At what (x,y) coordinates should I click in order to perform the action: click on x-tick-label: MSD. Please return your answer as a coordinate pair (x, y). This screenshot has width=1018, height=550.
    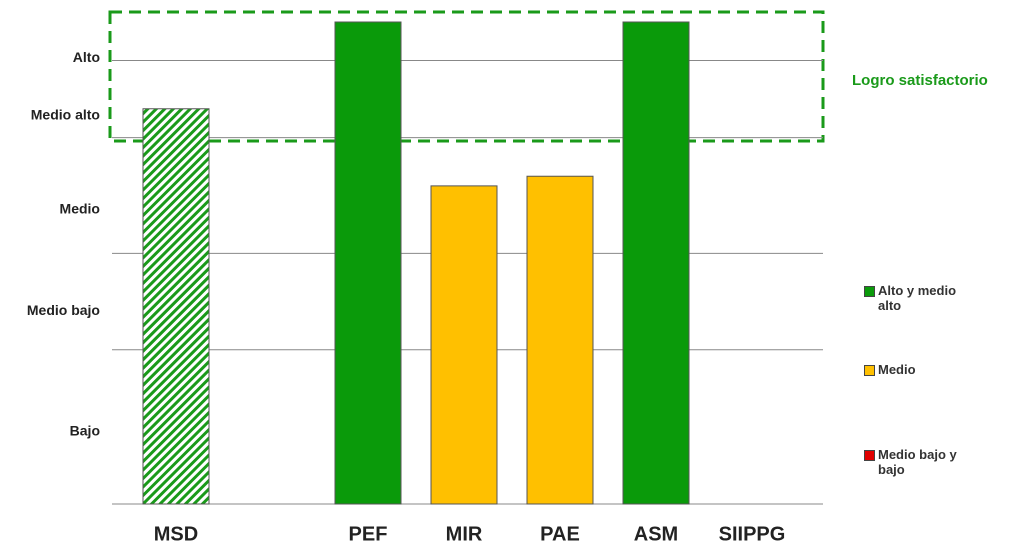
    Looking at the image, I should click on (176, 534).